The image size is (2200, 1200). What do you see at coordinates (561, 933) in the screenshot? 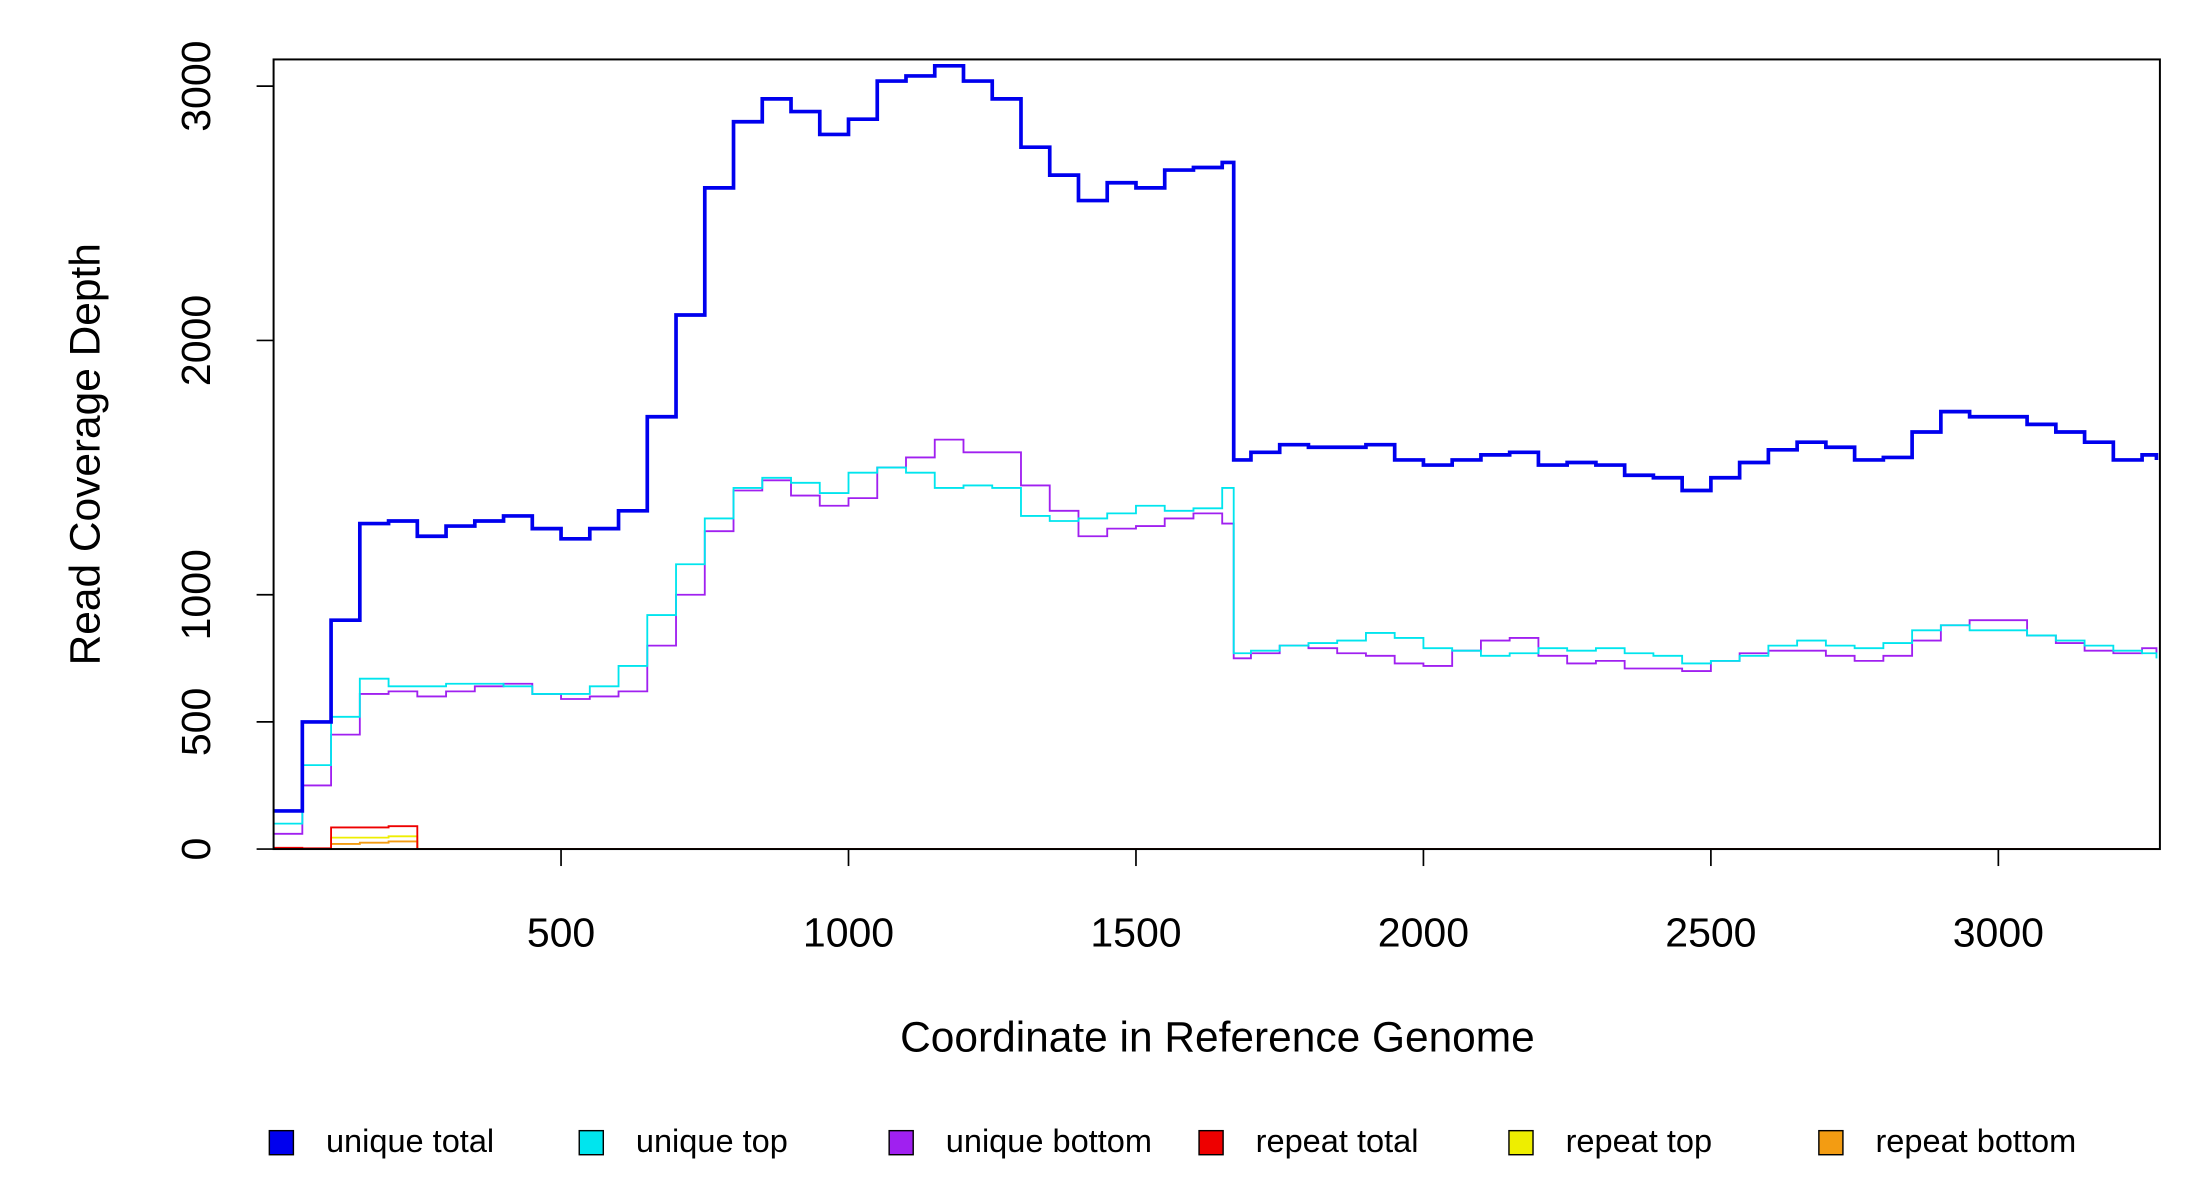
I see `x-tick-label: 500` at bounding box center [561, 933].